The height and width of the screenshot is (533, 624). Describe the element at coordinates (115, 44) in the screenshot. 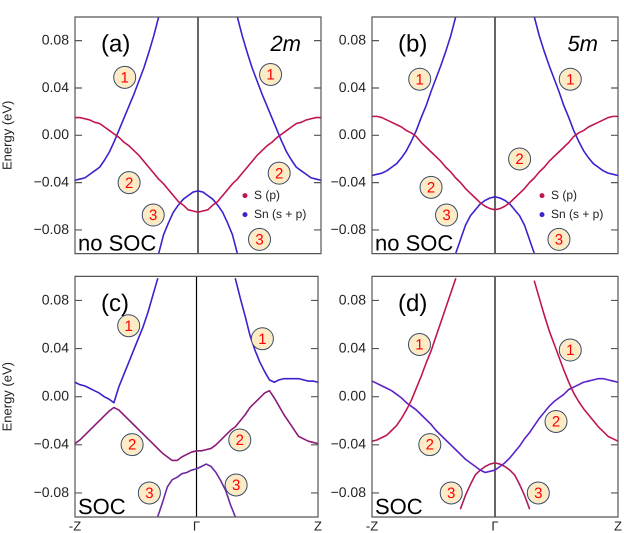

I see `annotation: (a)` at that location.